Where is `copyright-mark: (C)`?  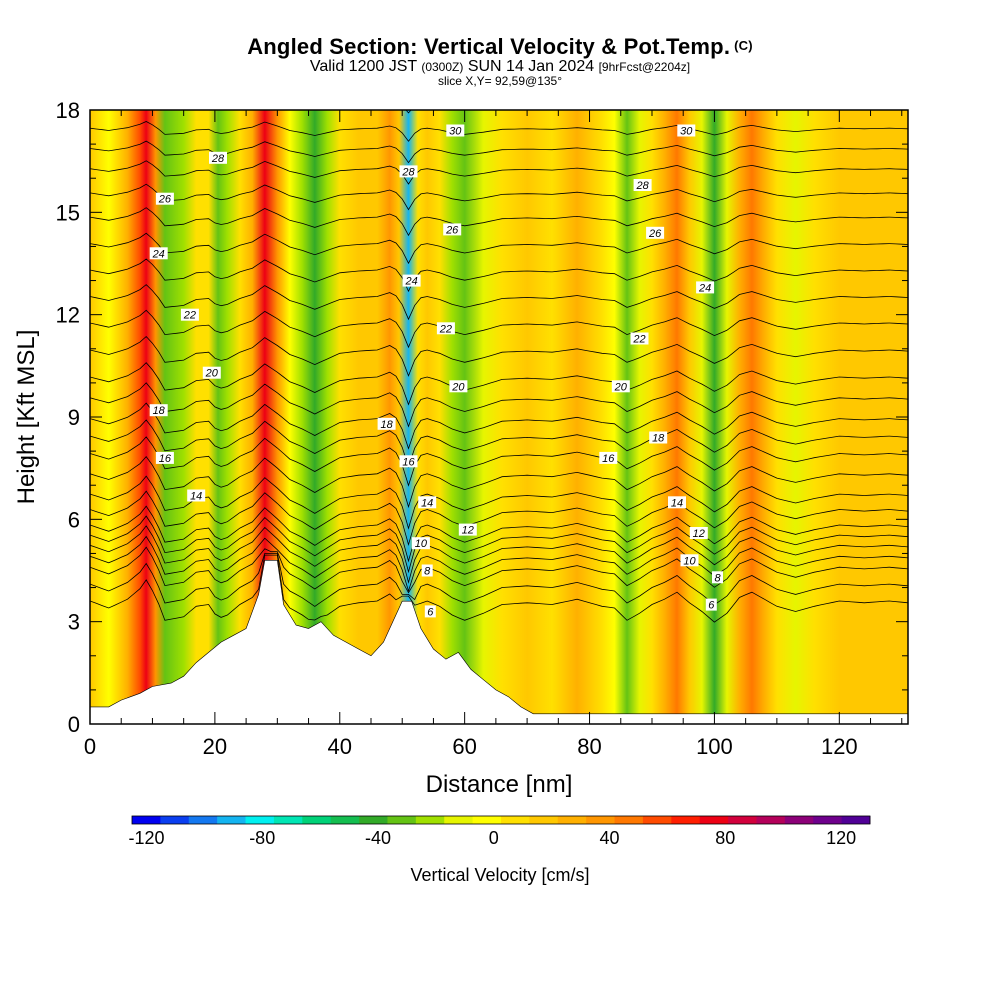
copyright-mark: (C) is located at coordinates (743, 45).